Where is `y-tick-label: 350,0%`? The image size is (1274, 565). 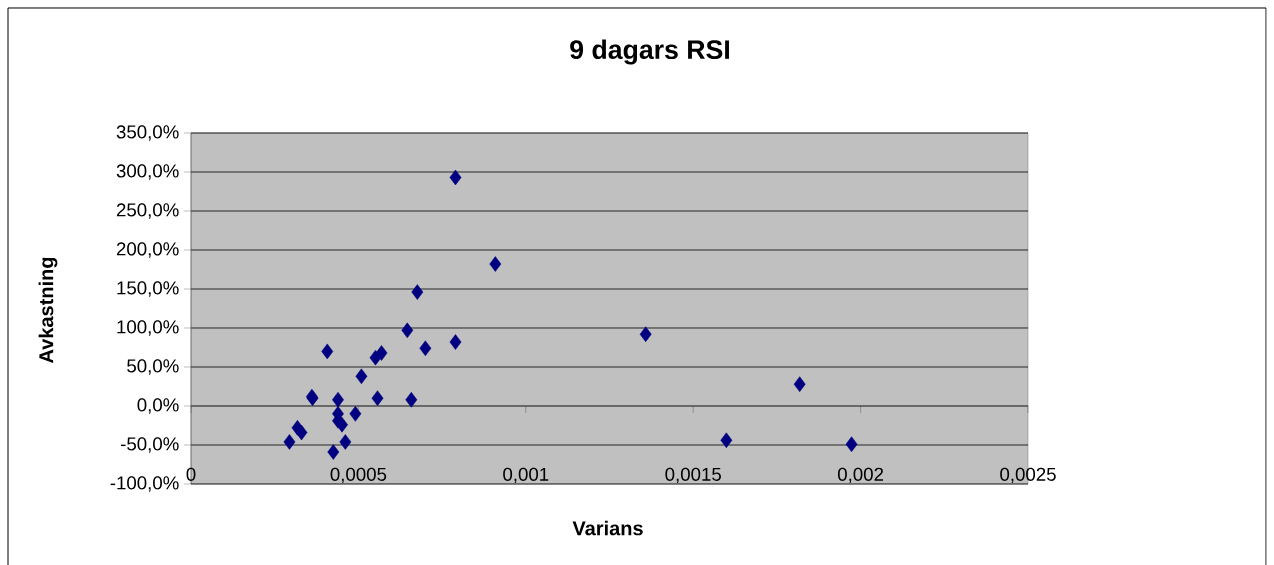 y-tick-label: 350,0% is located at coordinates (147, 133).